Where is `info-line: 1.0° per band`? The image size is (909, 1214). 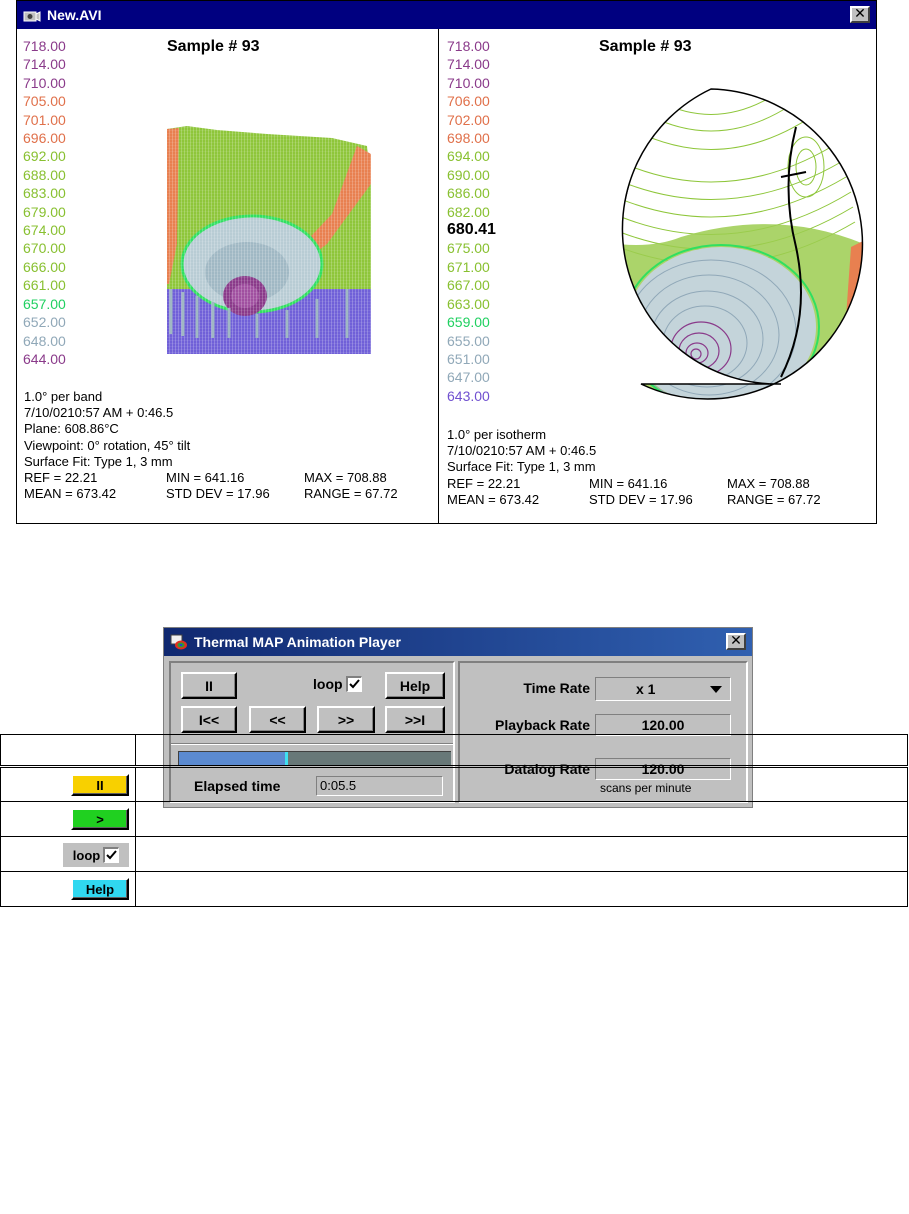 info-line: 1.0° per band is located at coordinates (63, 396).